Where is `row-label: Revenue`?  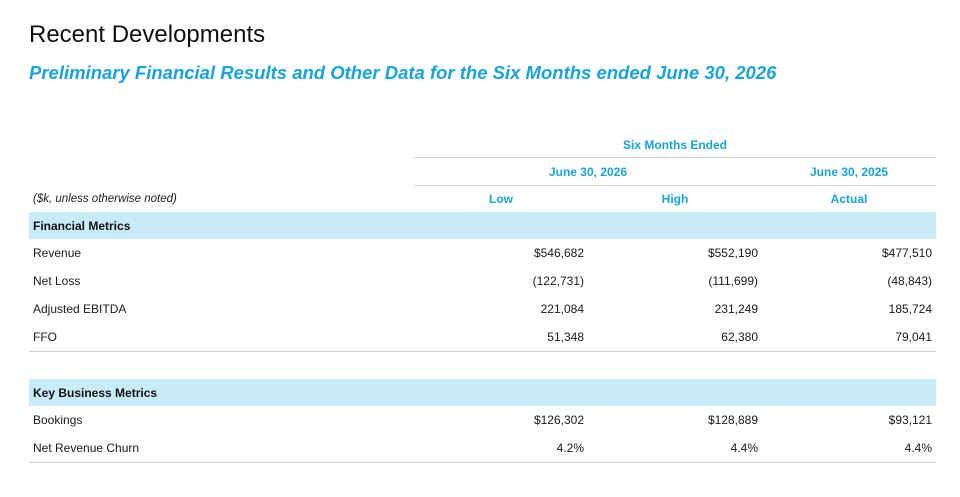
row-label: Revenue is located at coordinates (57, 253).